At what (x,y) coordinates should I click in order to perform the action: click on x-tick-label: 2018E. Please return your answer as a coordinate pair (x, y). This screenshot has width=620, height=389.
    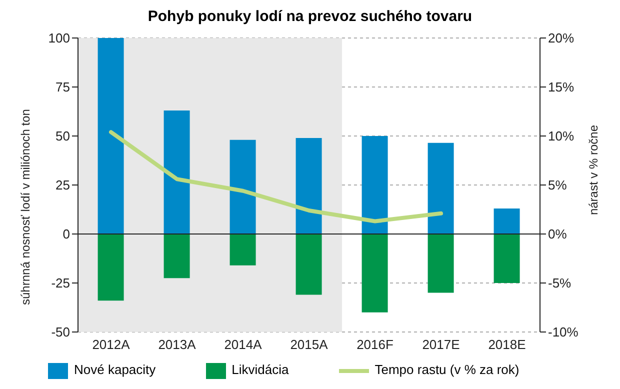
    Looking at the image, I should click on (507, 344).